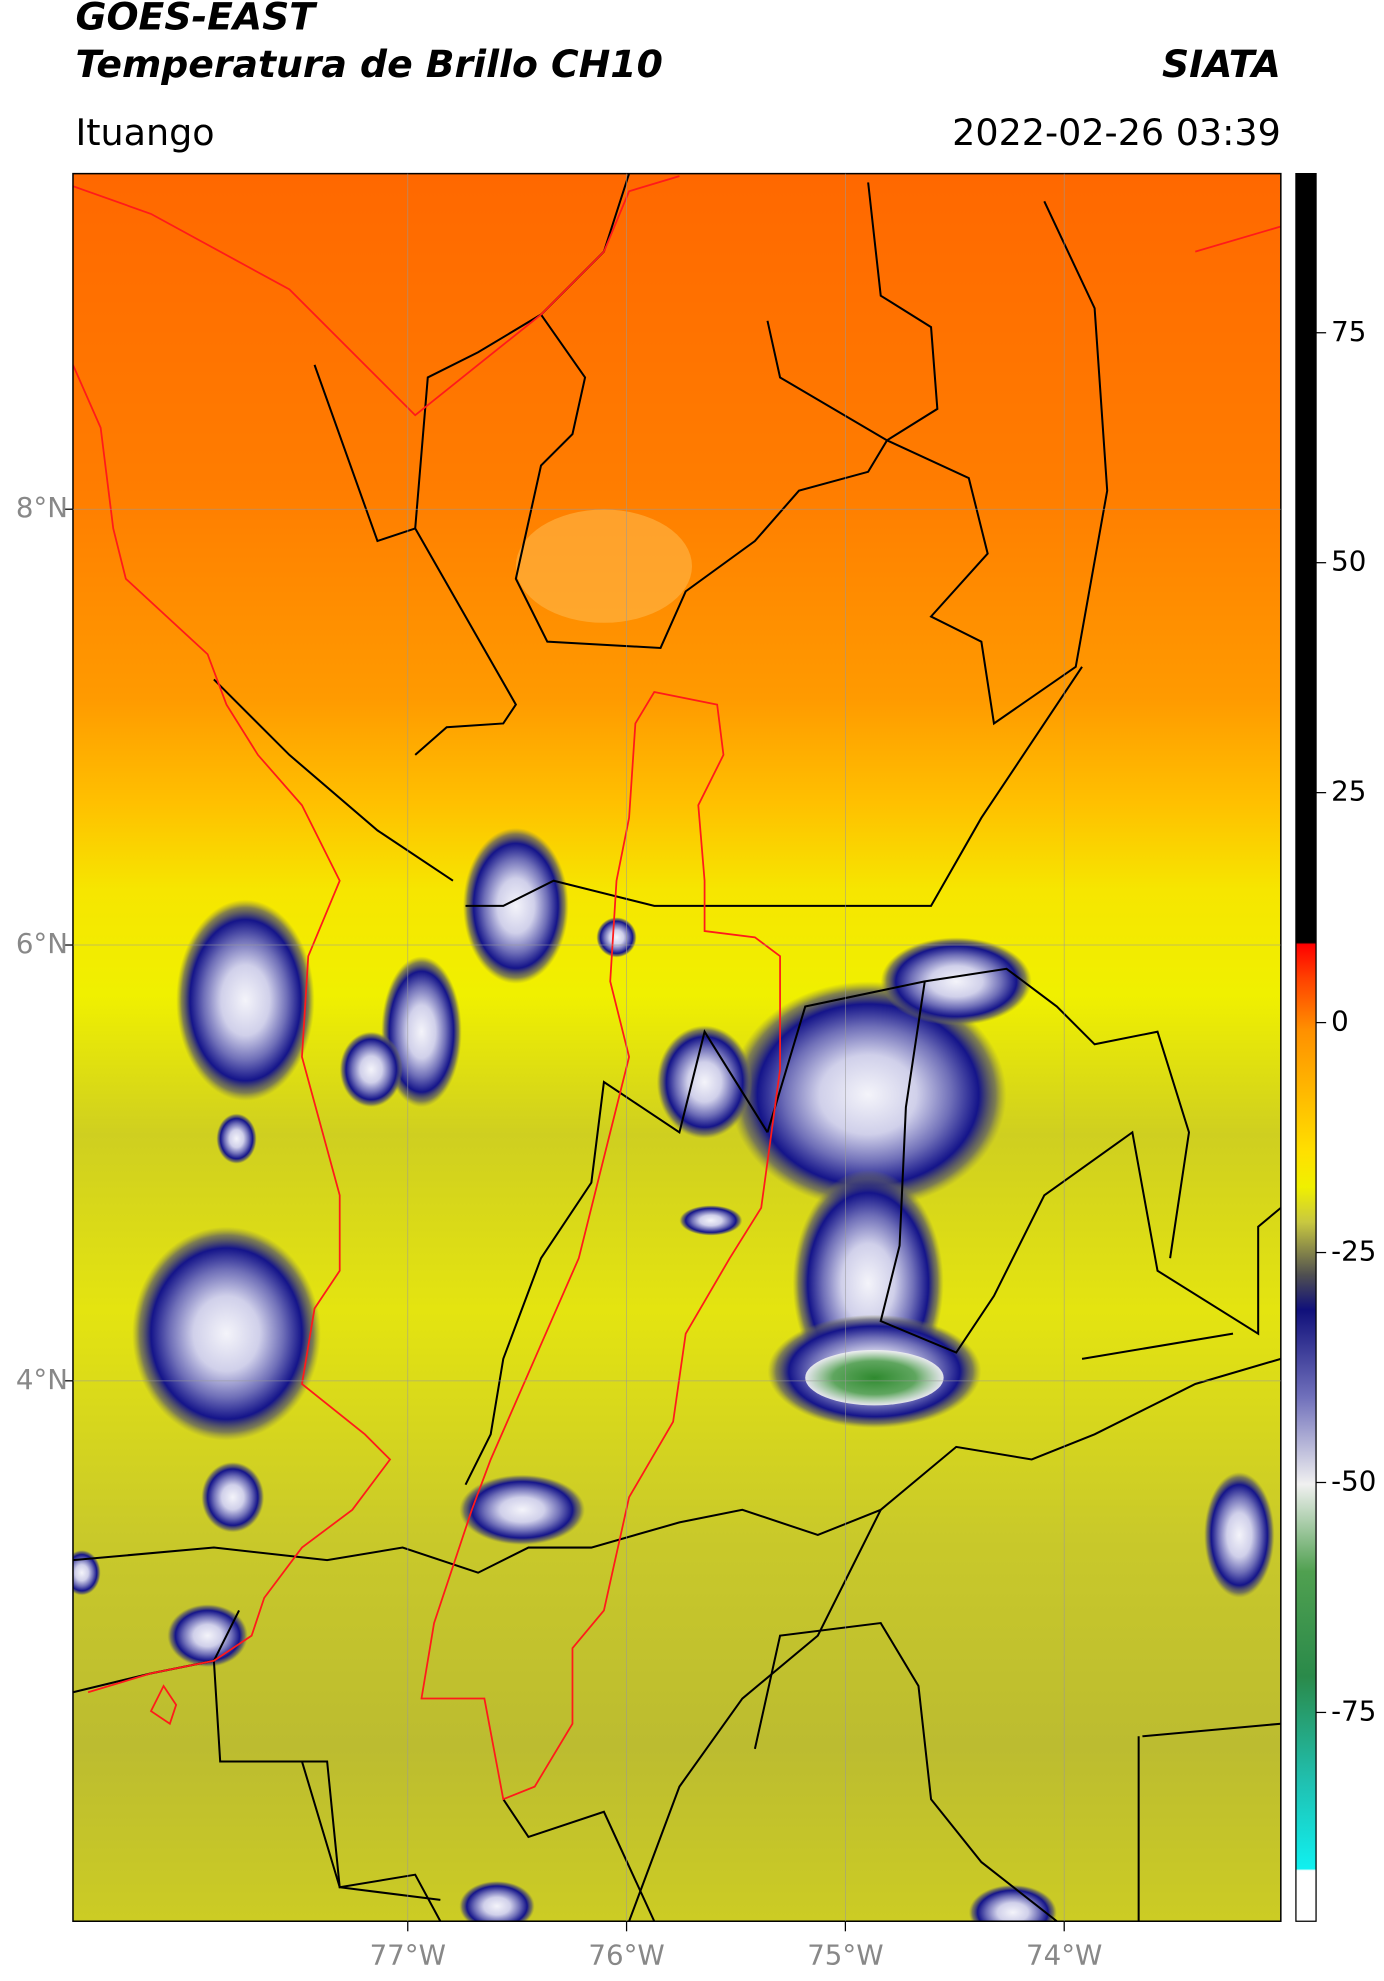  What do you see at coordinates (368, 64) in the screenshot?
I see `subtitle: Temperatura de Brillo CH10` at bounding box center [368, 64].